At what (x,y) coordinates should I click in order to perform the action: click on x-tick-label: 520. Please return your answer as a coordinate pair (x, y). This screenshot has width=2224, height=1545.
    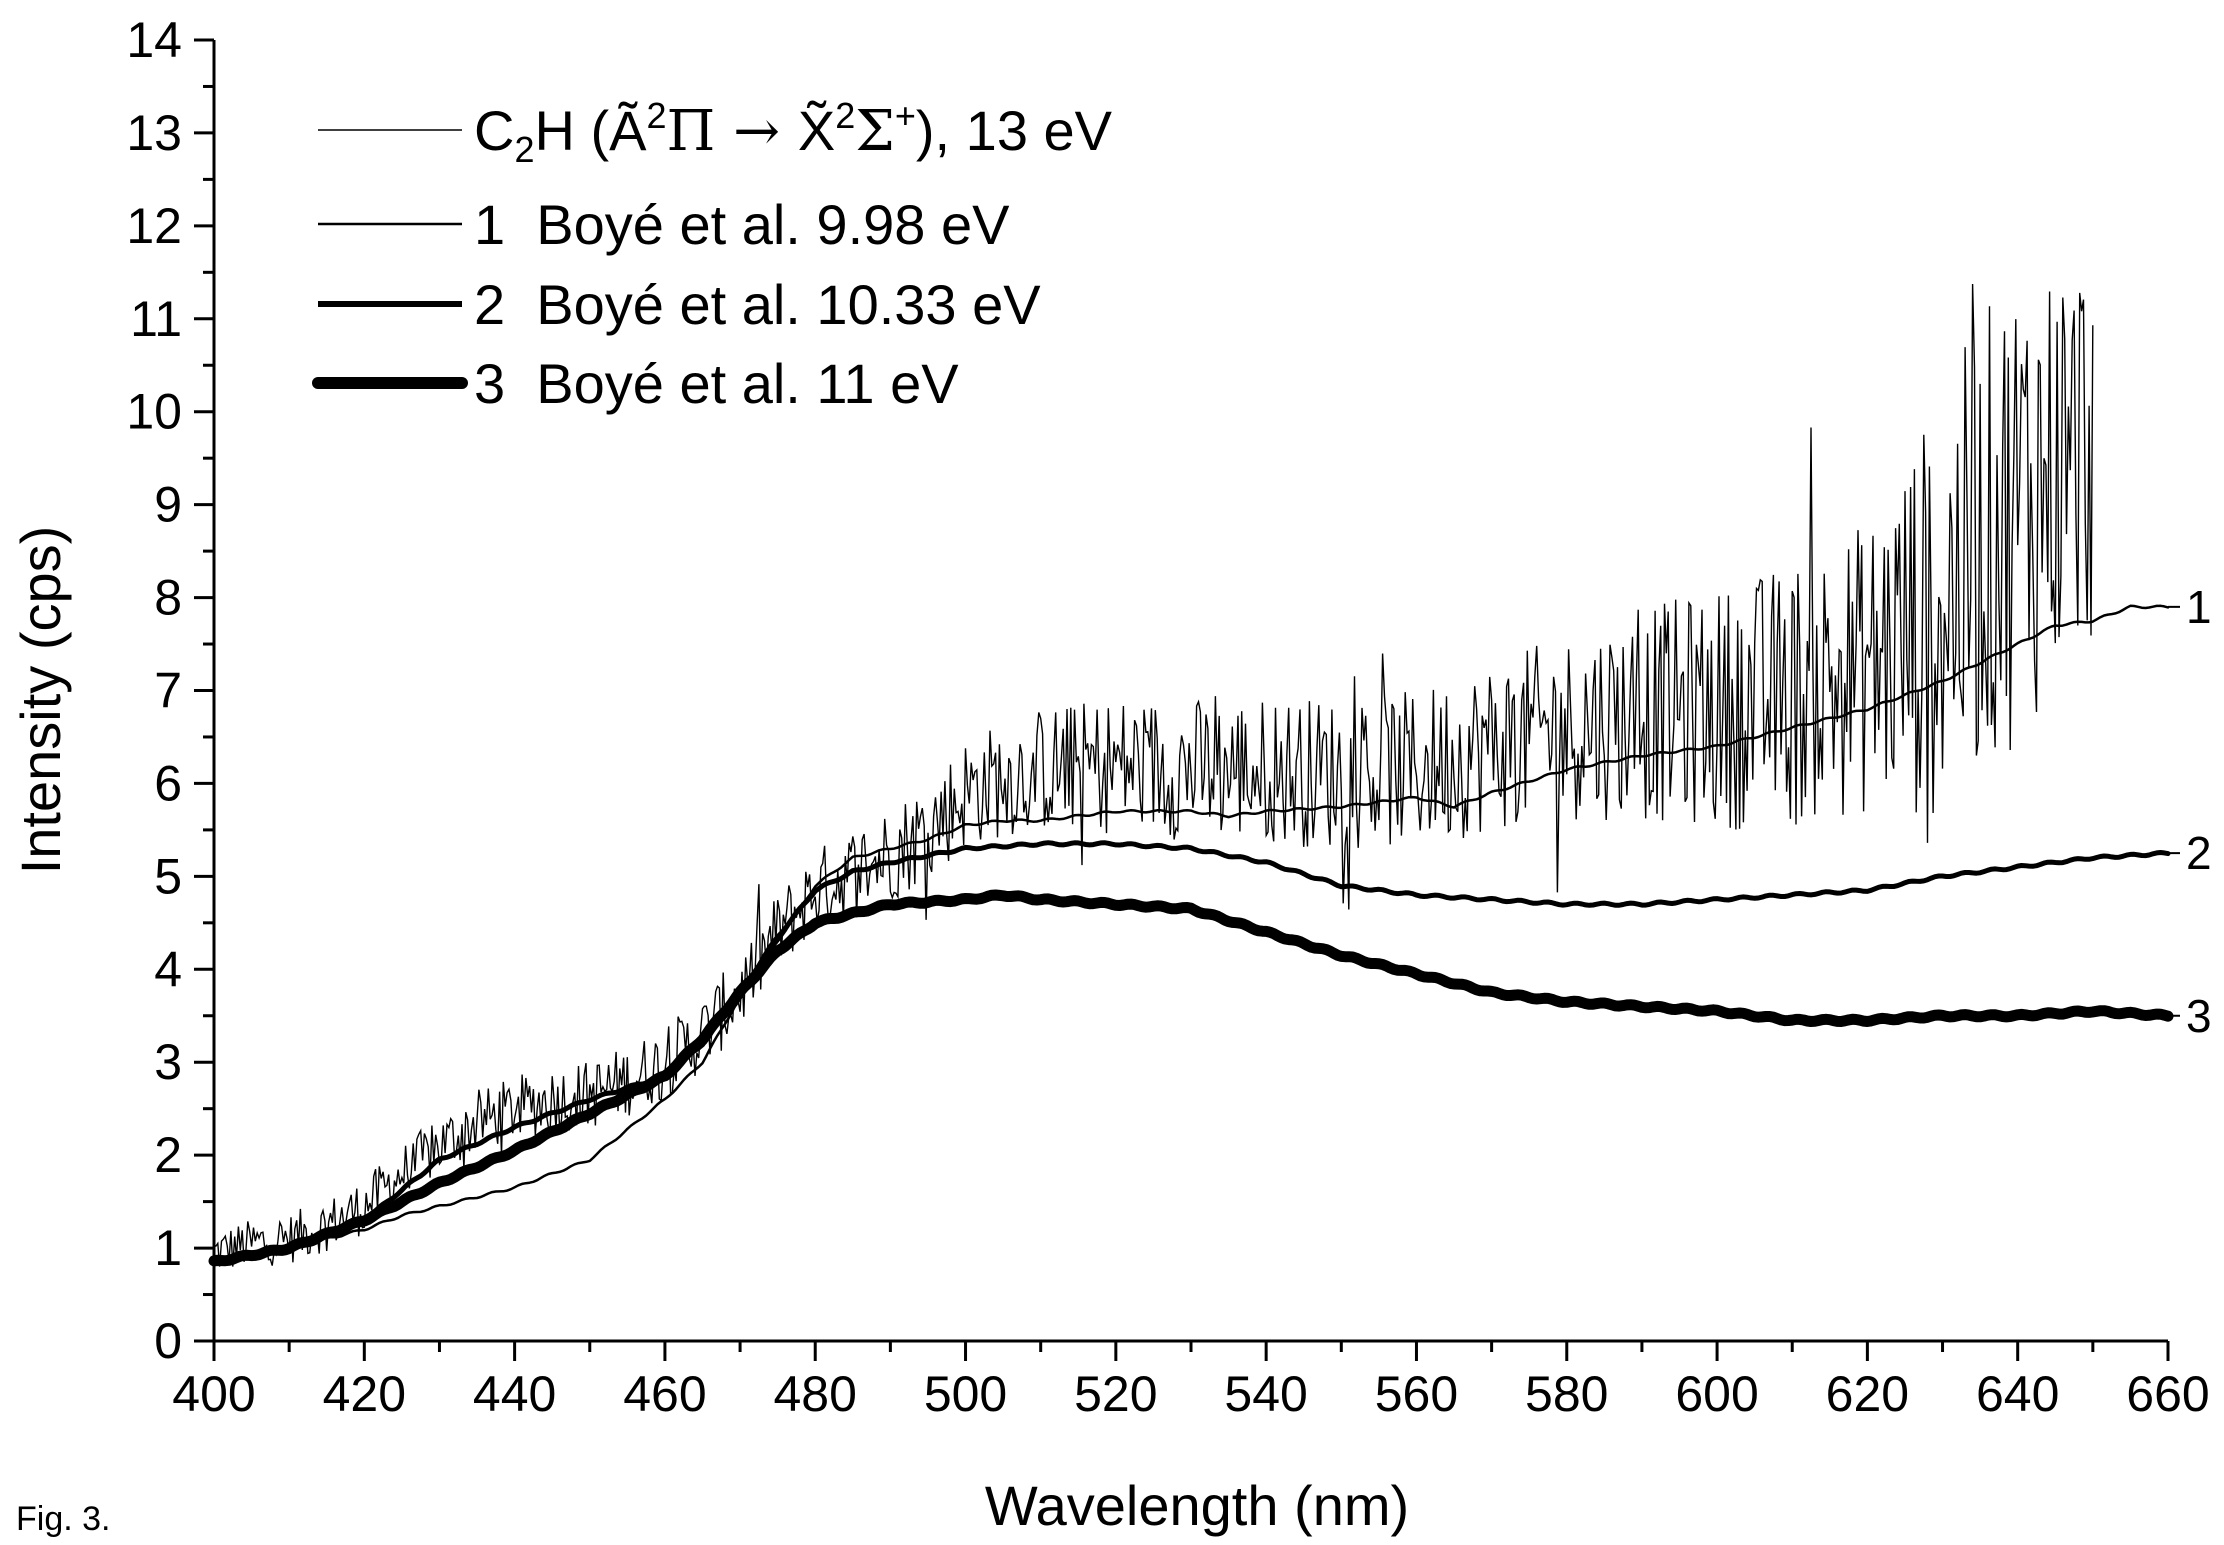
    Looking at the image, I should click on (1115, 1394).